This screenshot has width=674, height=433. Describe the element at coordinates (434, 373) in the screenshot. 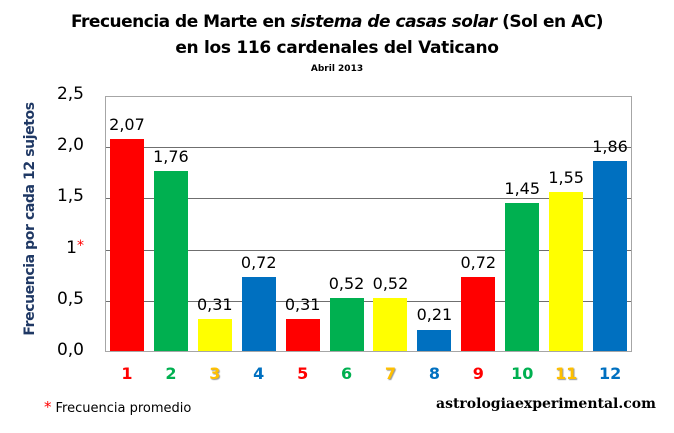

I see `x-tick-label: 8` at that location.